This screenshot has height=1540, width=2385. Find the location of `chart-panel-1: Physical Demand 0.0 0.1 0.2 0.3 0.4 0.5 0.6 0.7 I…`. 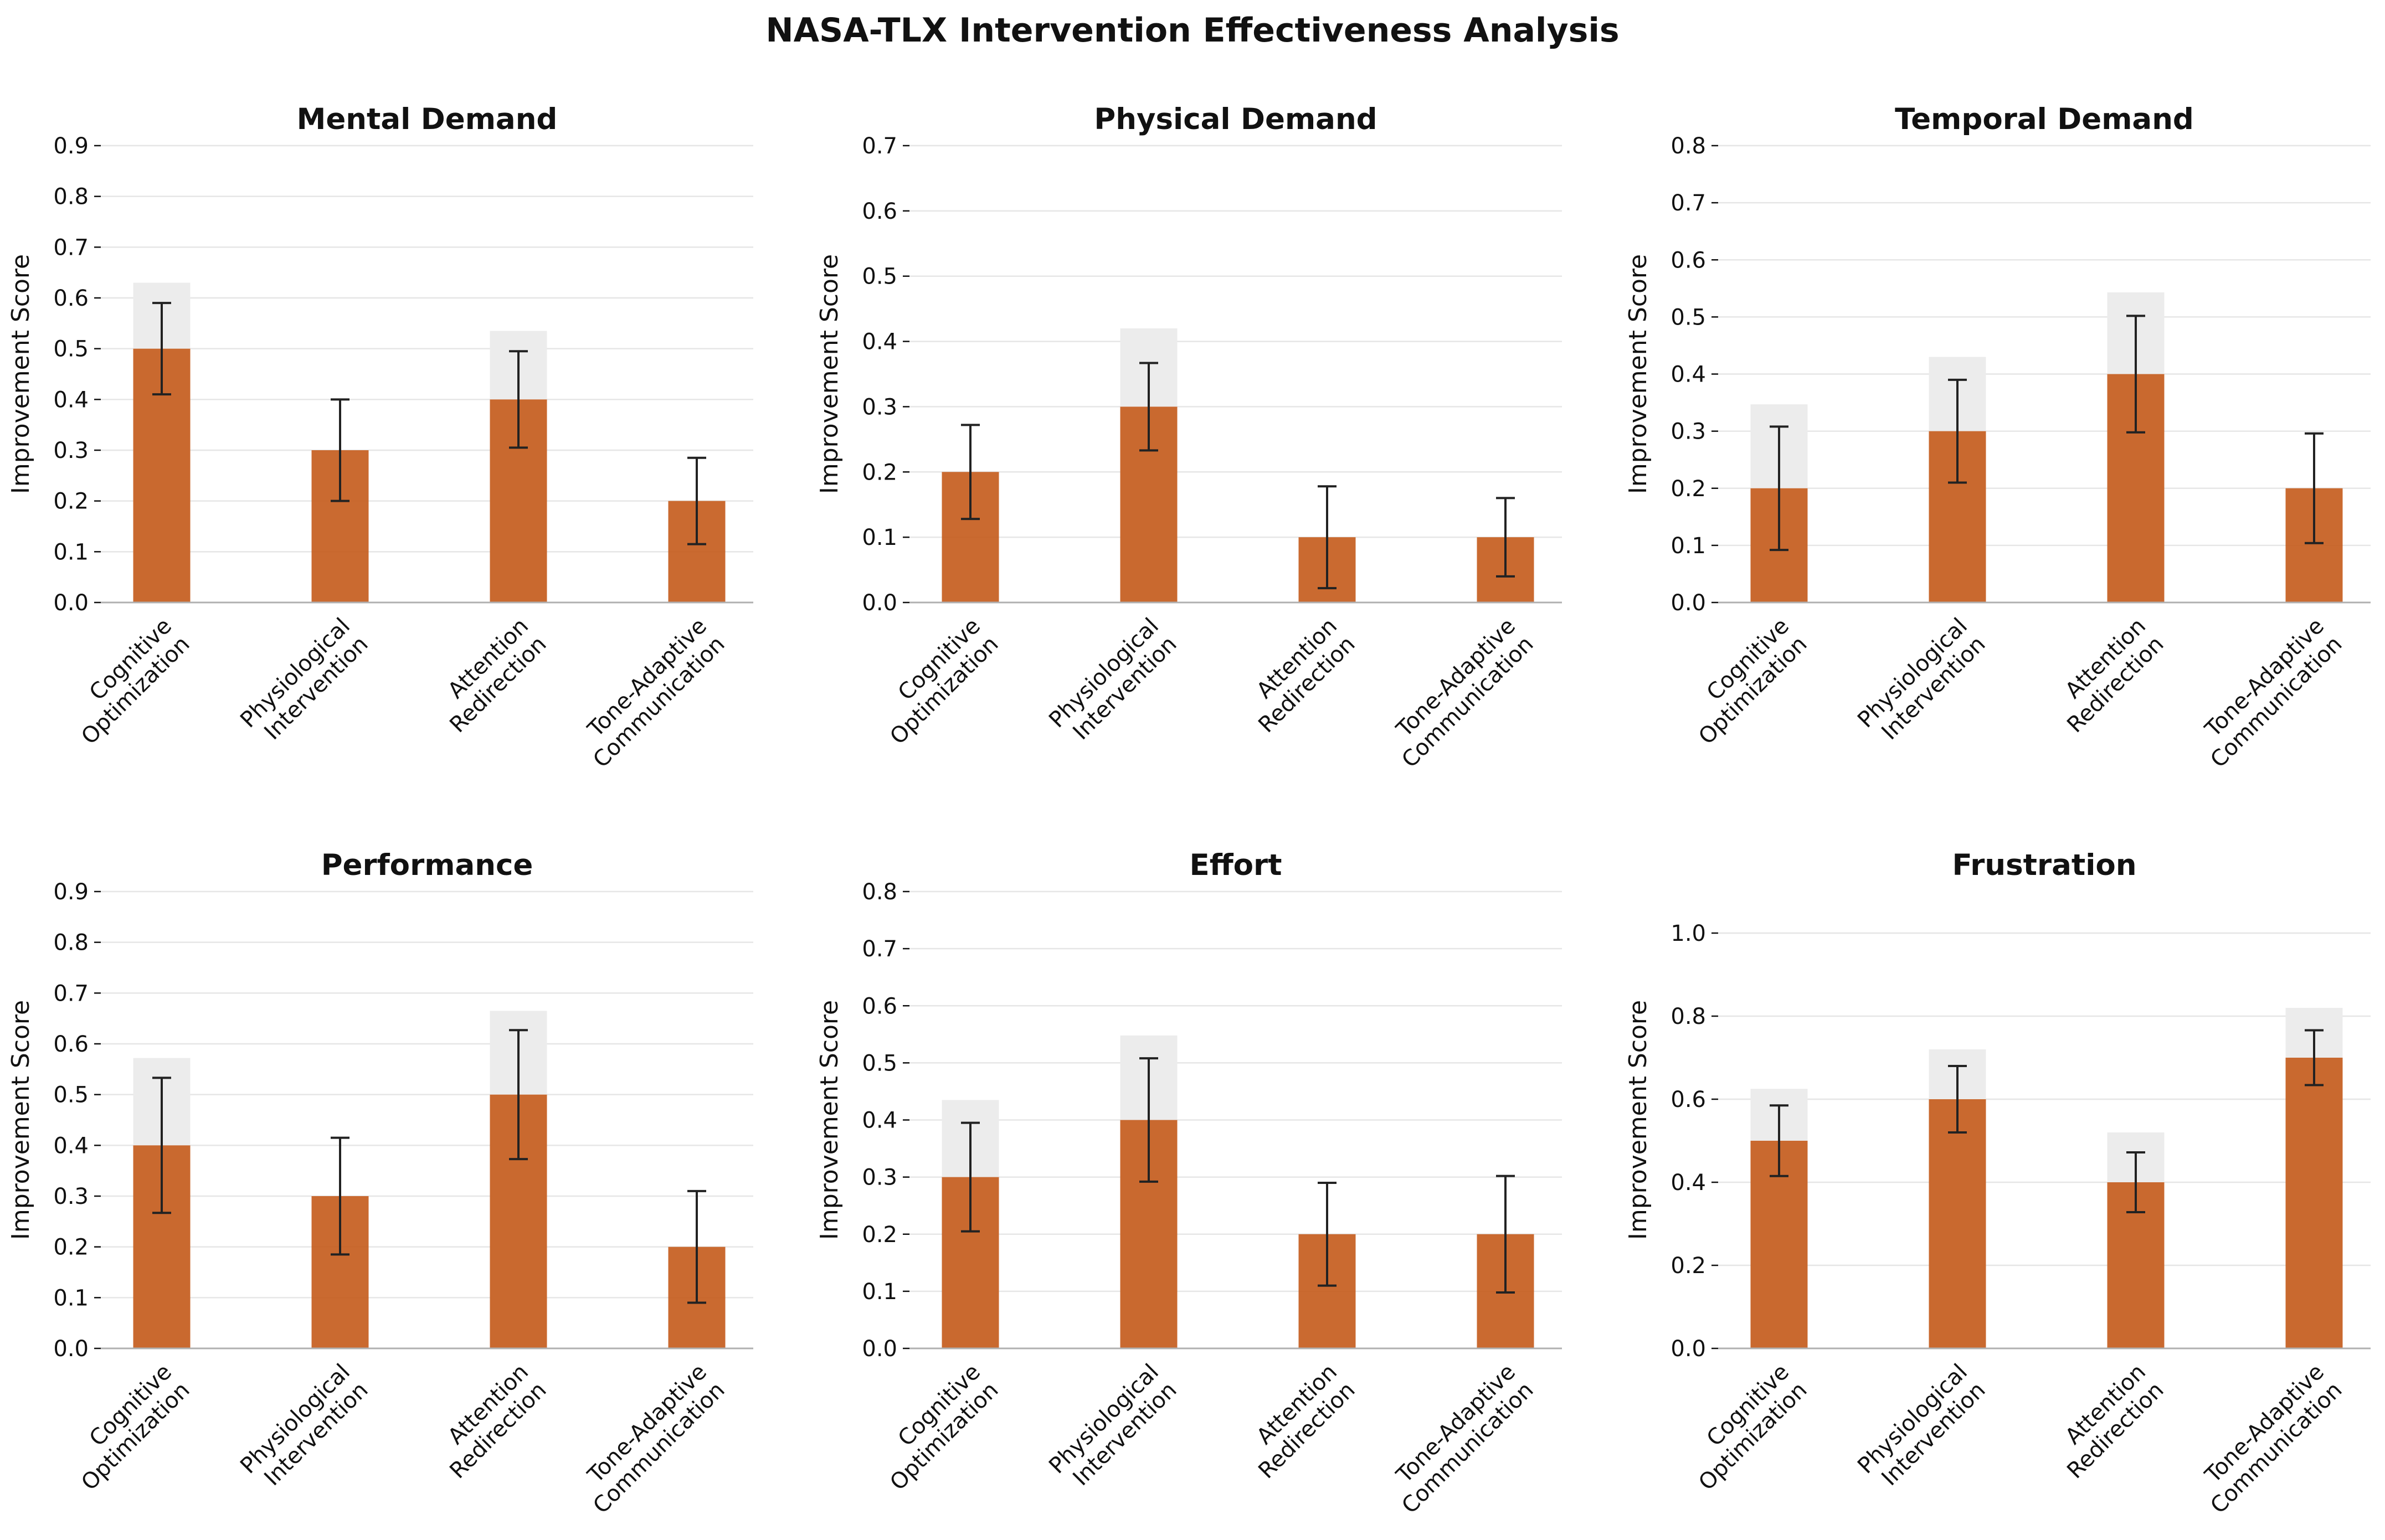

chart-panel-1: Physical Demand 0.0 0.1 0.2 0.3 0.4 0.5 0.6 0.7 I… is located at coordinates (1188, 437).